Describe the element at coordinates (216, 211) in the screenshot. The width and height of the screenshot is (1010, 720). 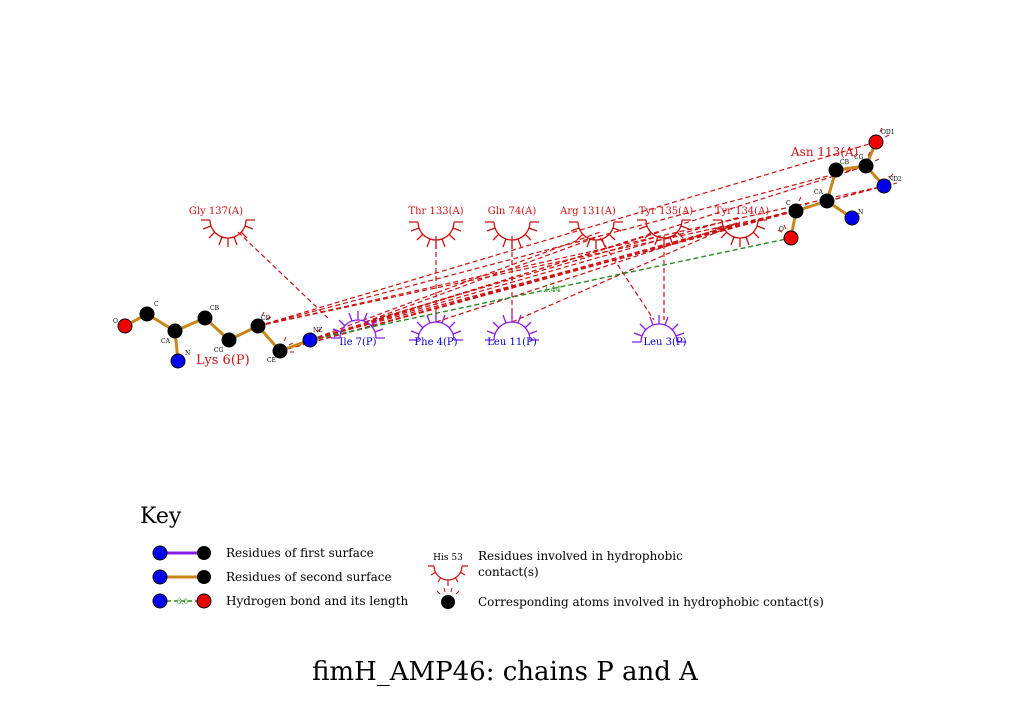
I see `label-gly137: Gly 137(A)` at that location.